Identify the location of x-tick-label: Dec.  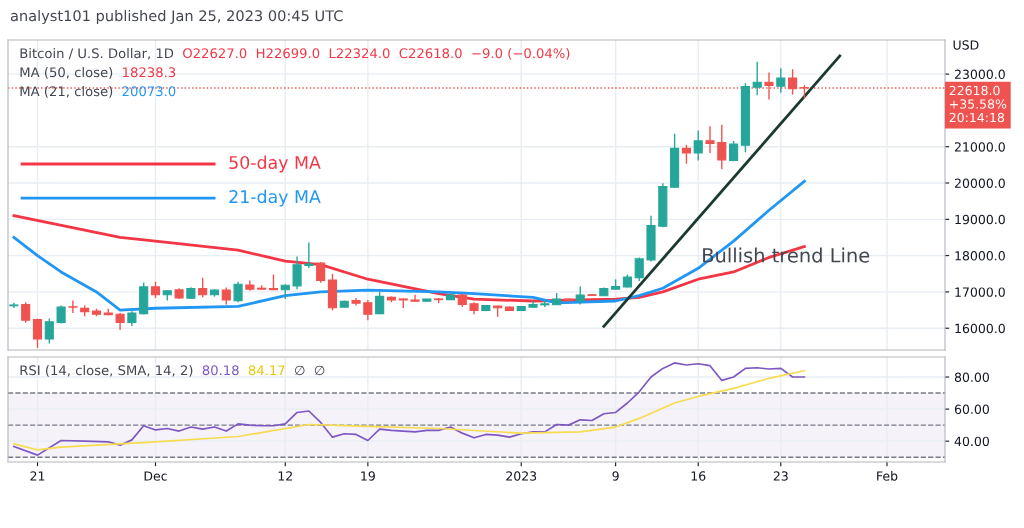
(155, 476).